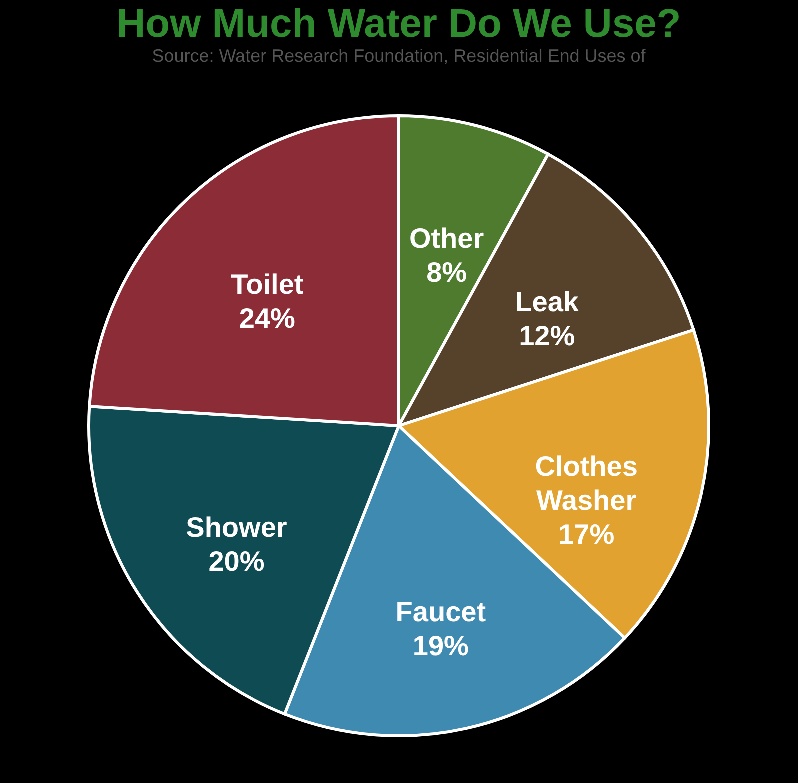 The width and height of the screenshot is (798, 783). Describe the element at coordinates (447, 272) in the screenshot. I see `data-label: 8%` at that location.